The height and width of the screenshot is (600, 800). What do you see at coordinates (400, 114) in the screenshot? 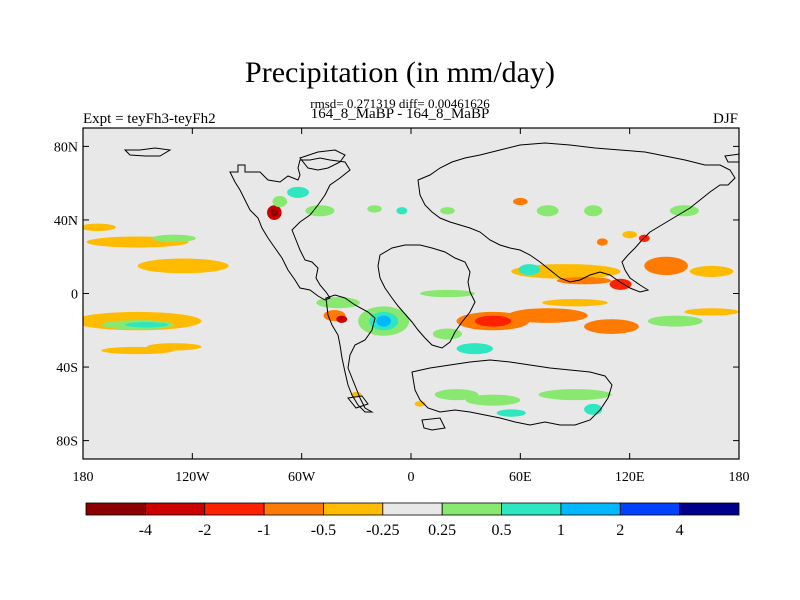
I see `experiment-subtitle: 164_8_MaBP - 164_8_MaBP` at bounding box center [400, 114].